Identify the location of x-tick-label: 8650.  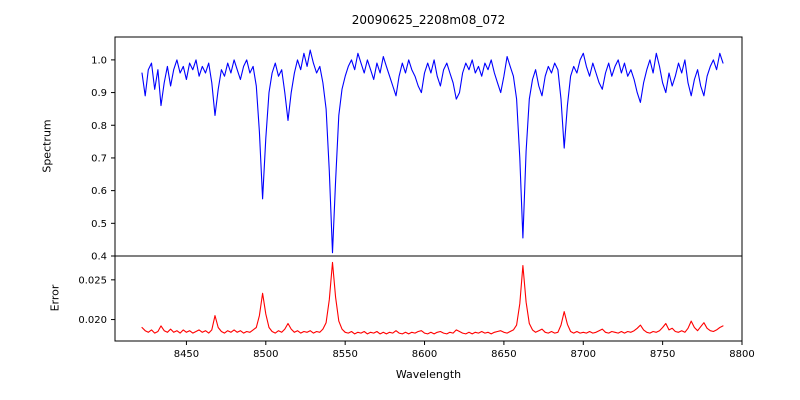
(503, 354).